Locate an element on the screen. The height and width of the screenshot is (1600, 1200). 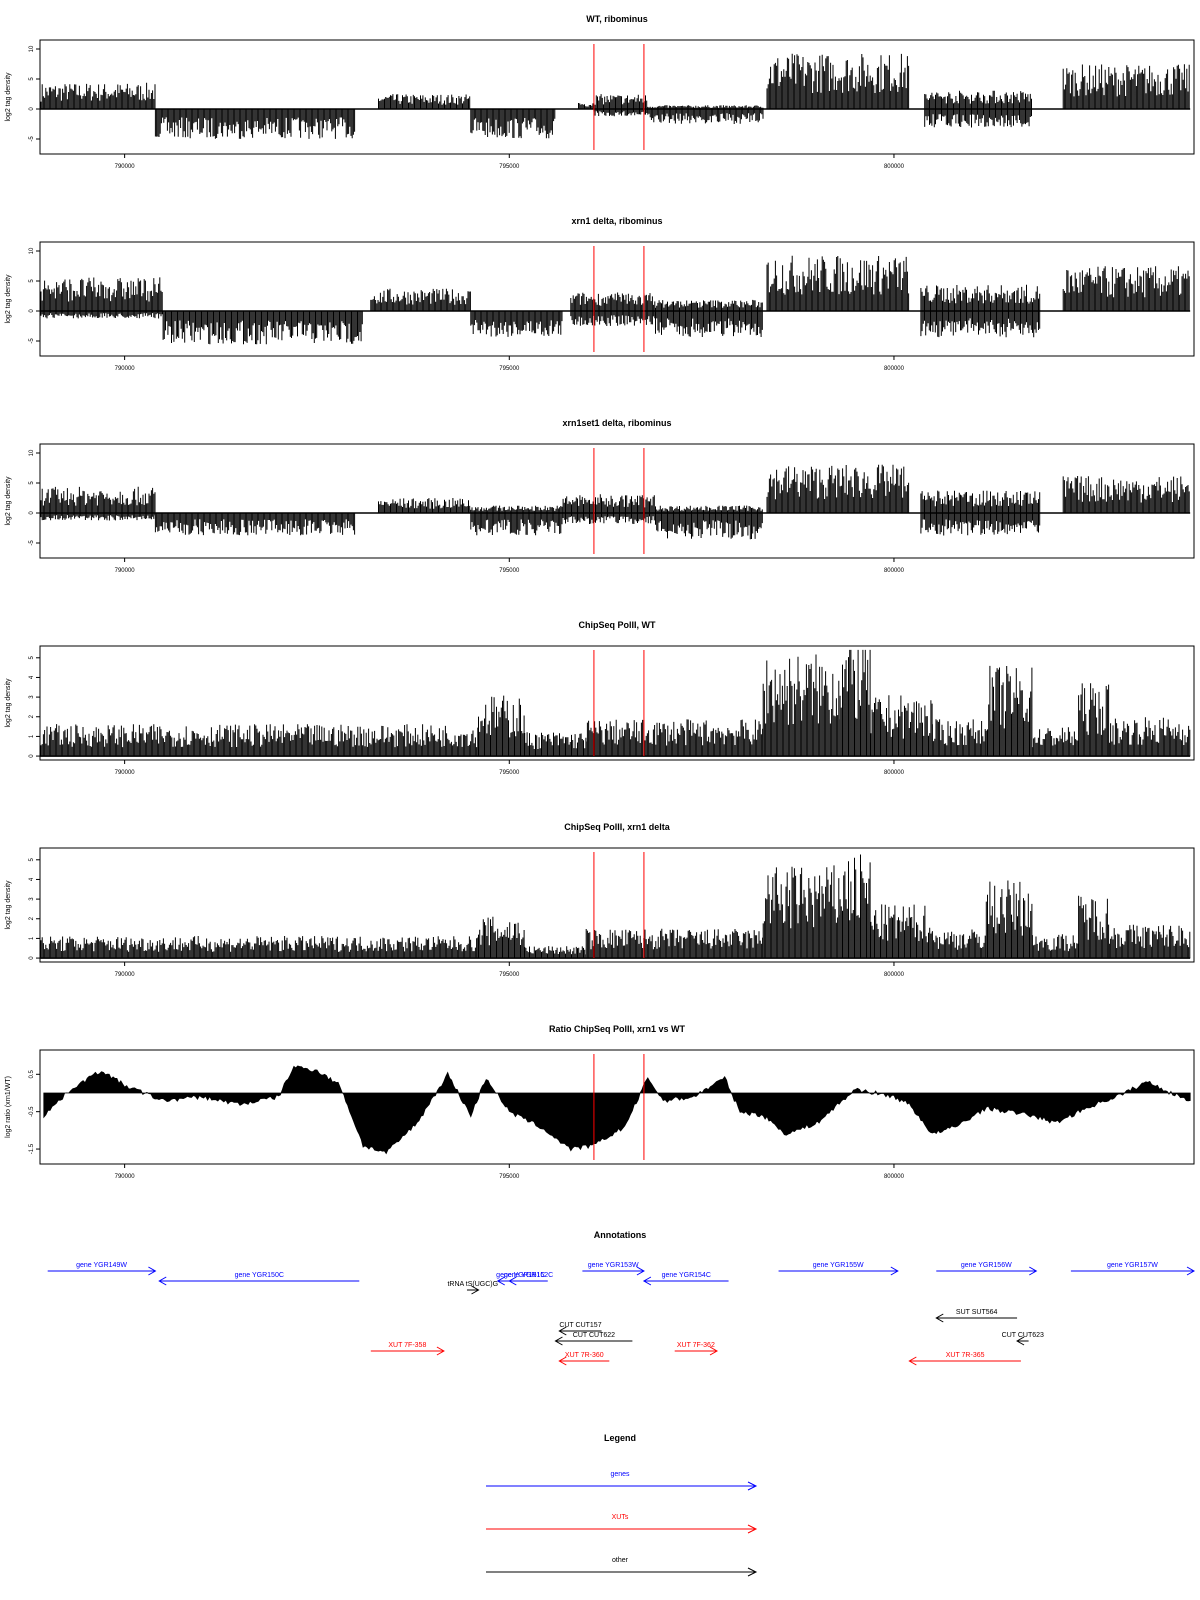
annotation-feature: gene YGR157W is located at coordinates (1133, 1269).